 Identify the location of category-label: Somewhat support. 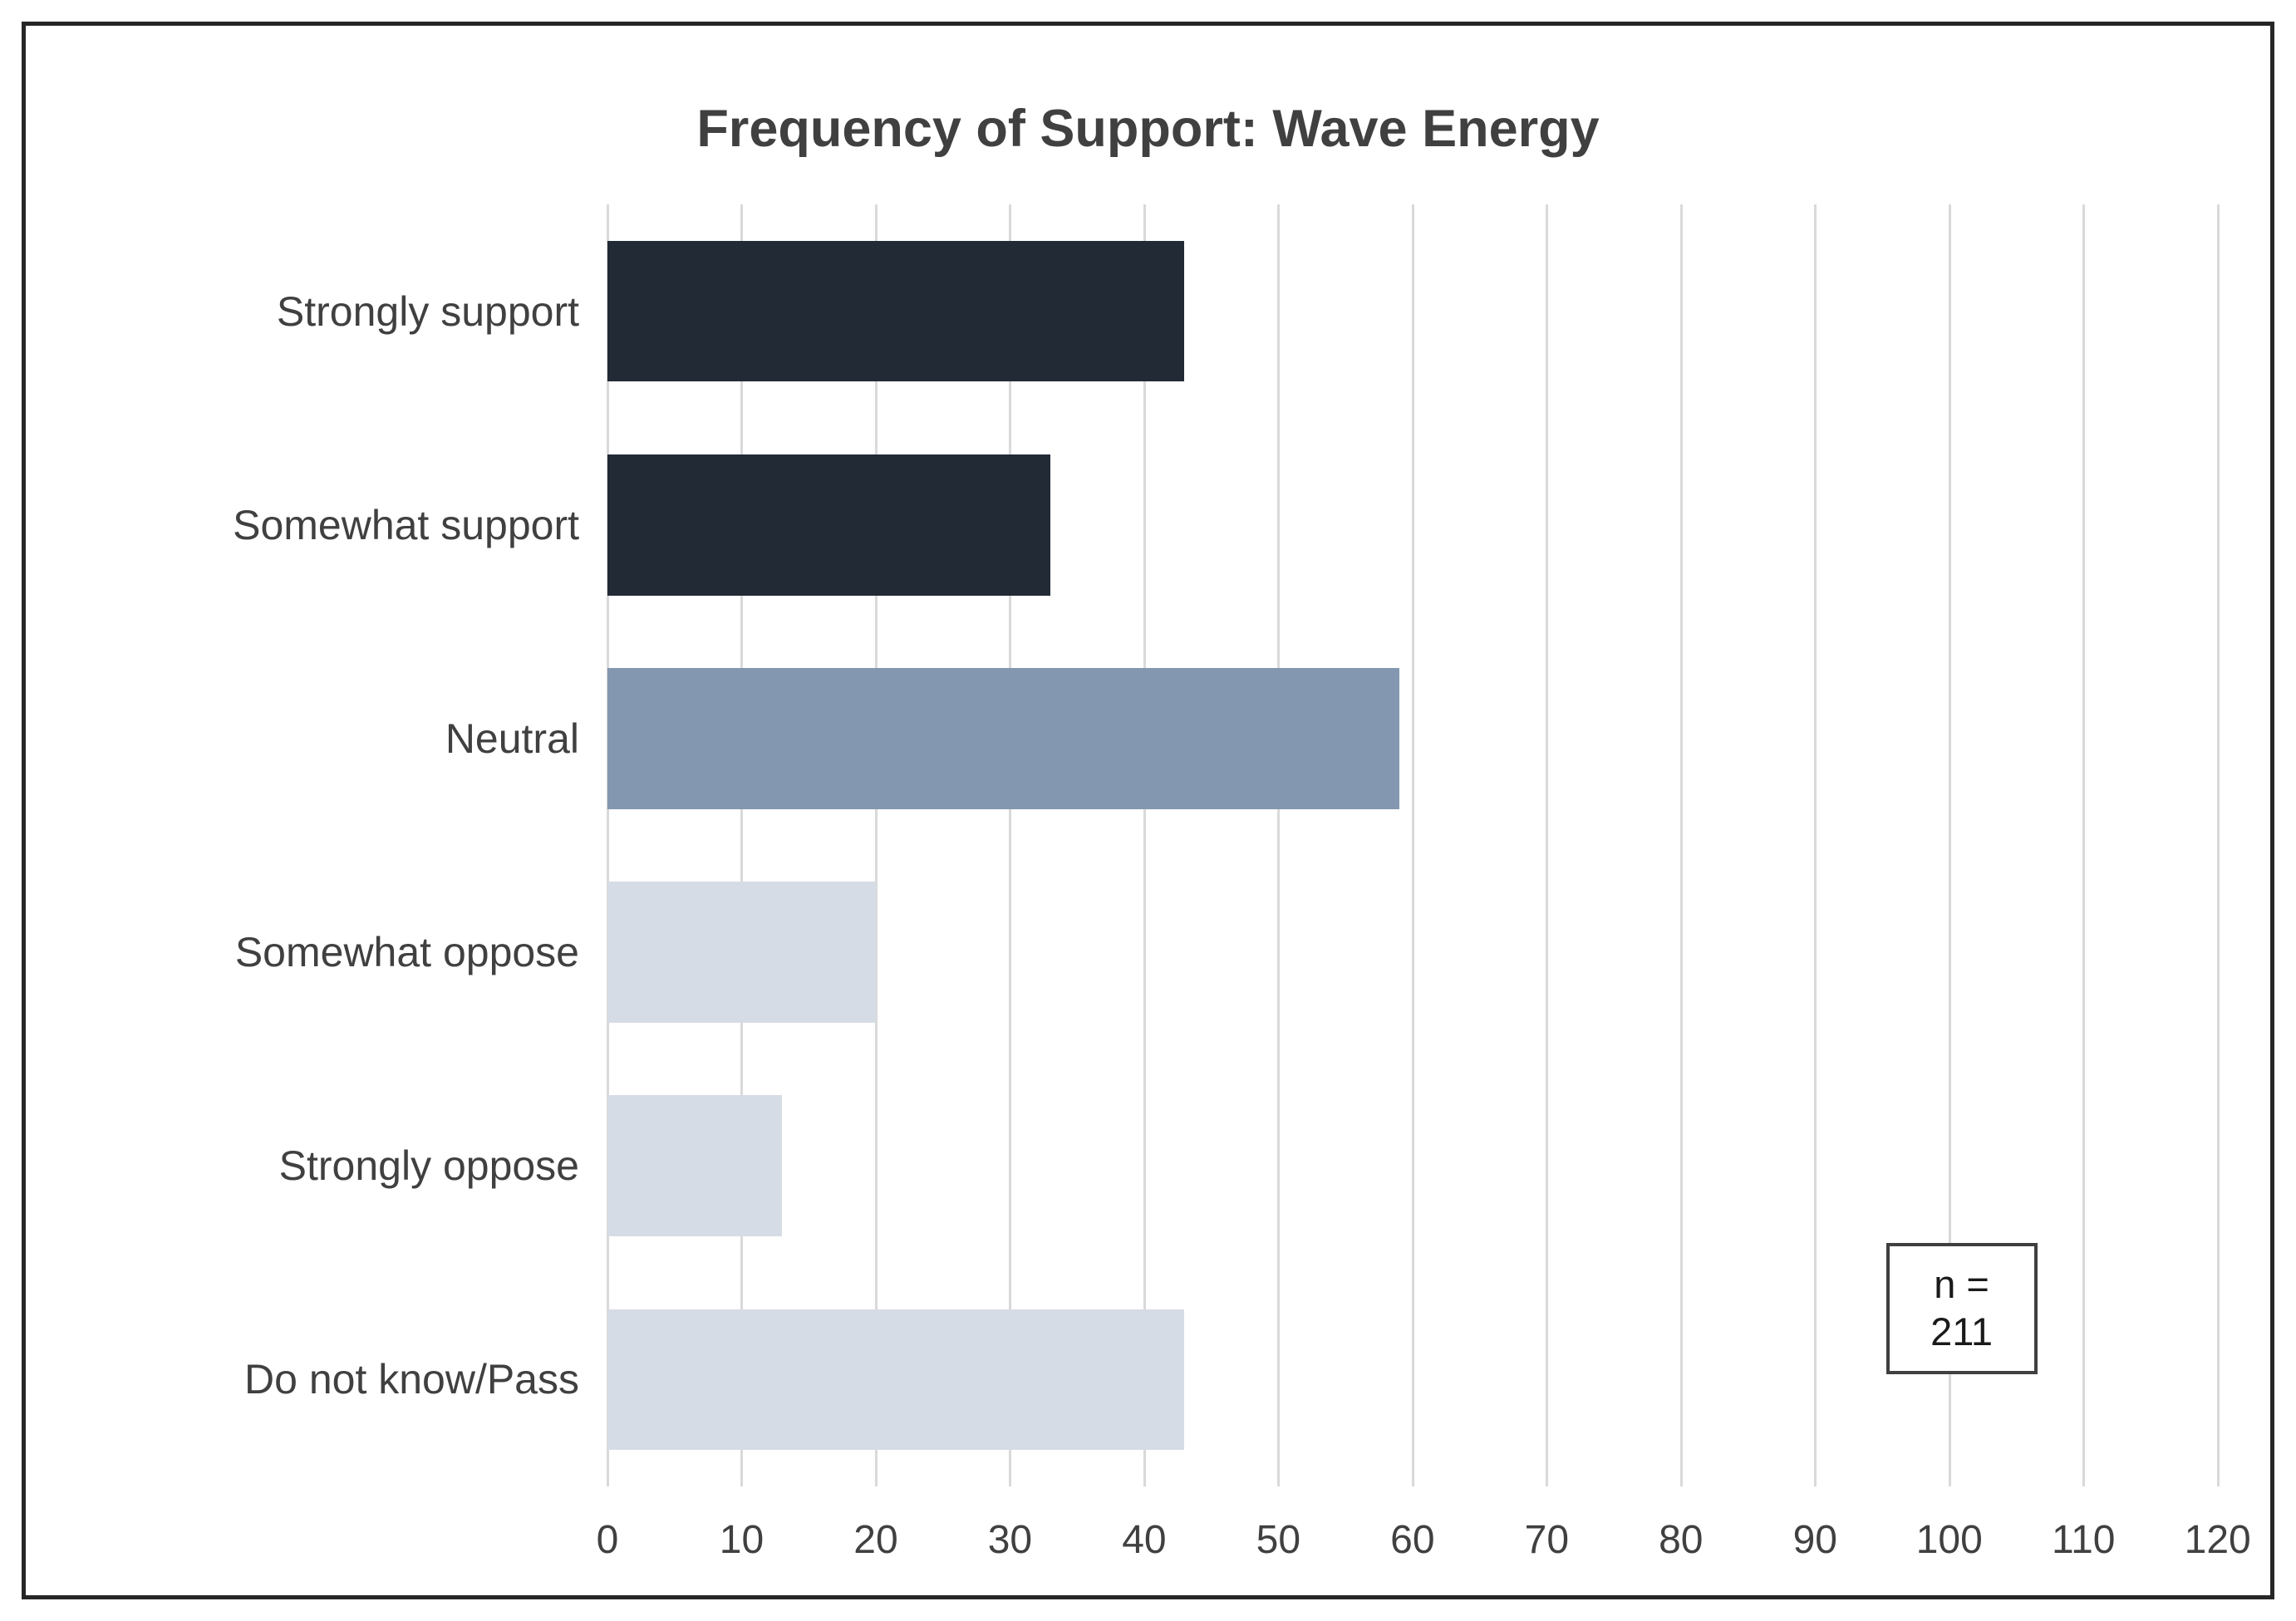
(406, 524).